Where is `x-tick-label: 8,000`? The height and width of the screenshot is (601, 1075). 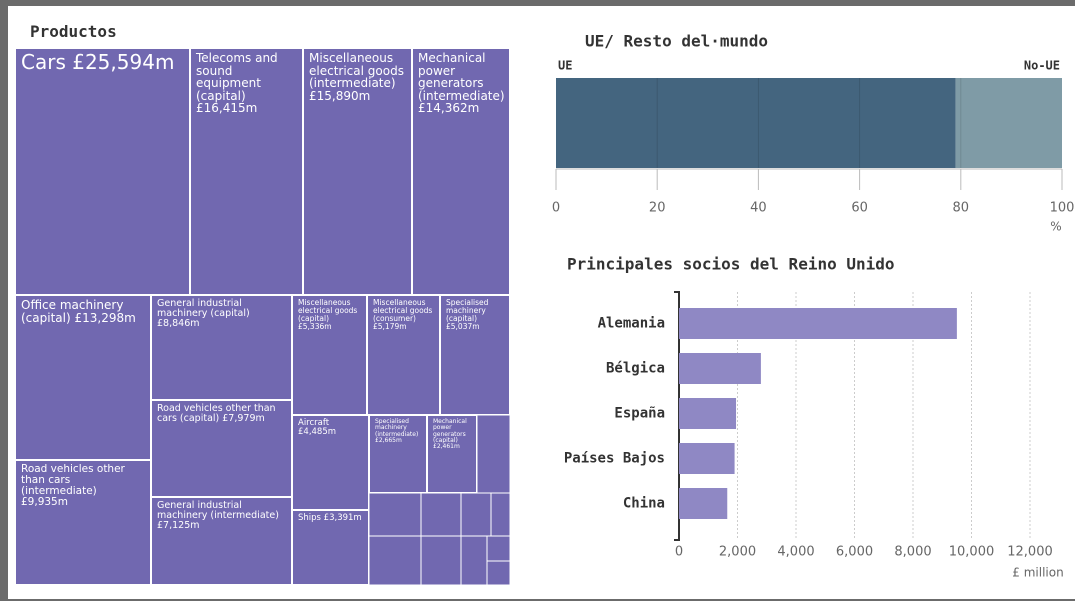 x-tick-label: 8,000 is located at coordinates (912, 552).